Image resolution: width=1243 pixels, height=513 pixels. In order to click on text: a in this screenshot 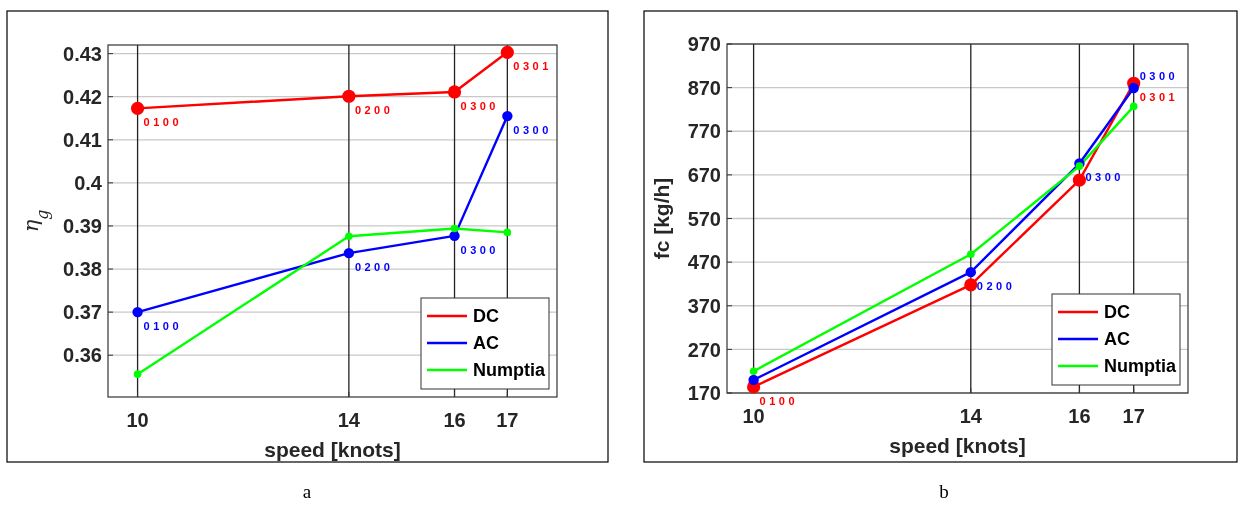, I will do `click(307, 491)`.